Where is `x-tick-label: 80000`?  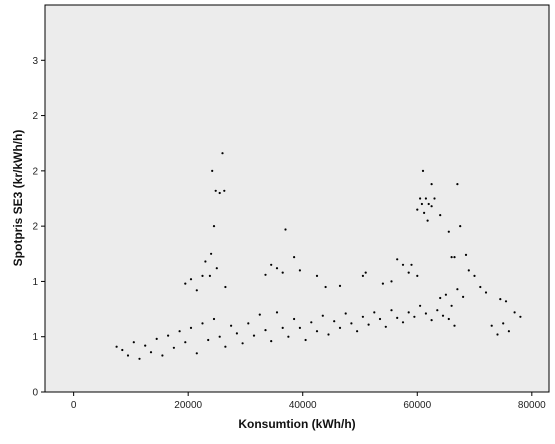 x-tick-label: 80000 is located at coordinates (532, 405).